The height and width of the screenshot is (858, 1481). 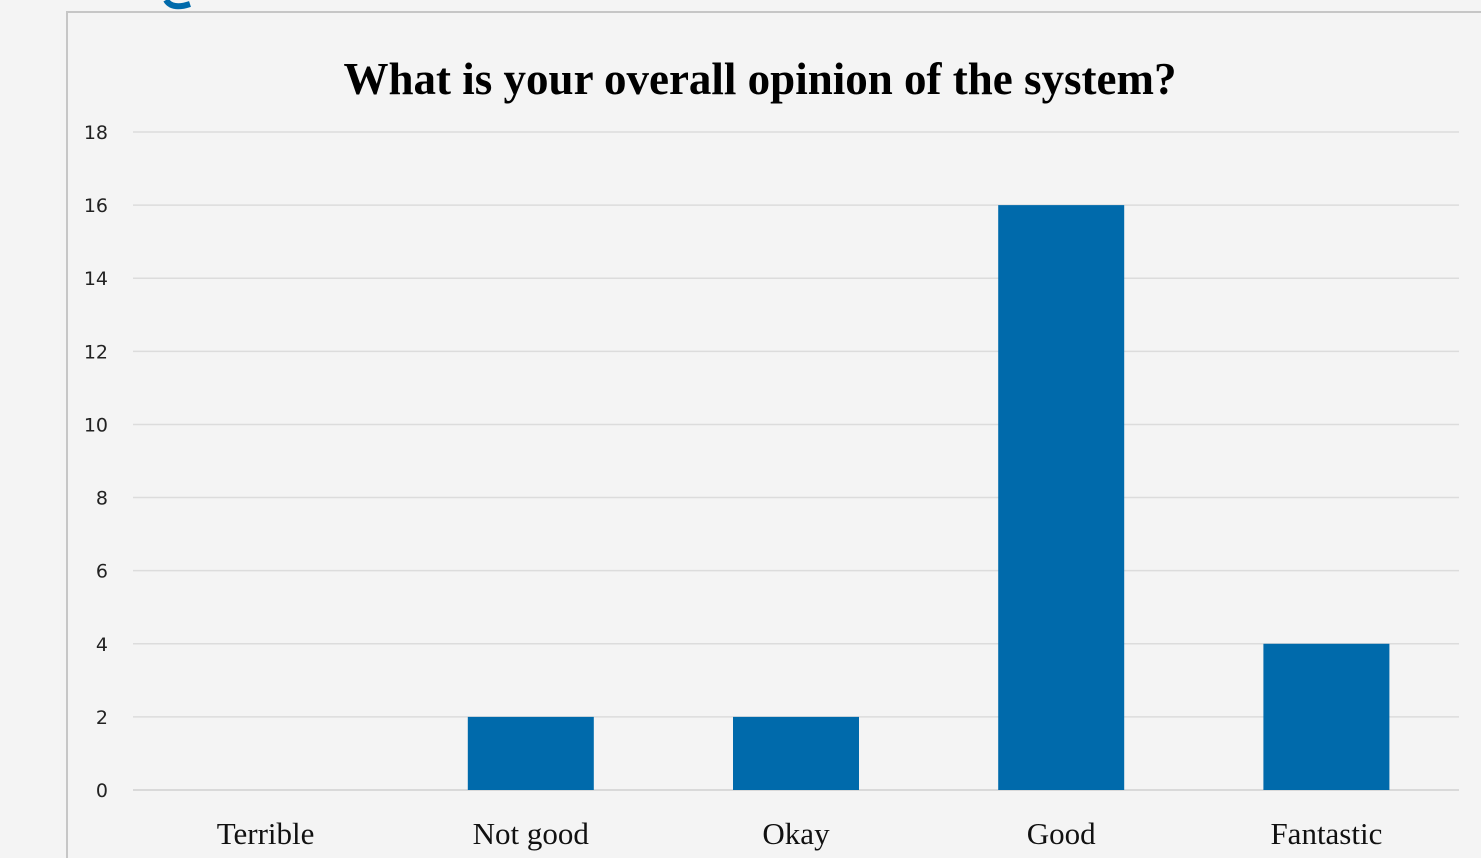 I want to click on bar-fantastic, so click(x=1326, y=716).